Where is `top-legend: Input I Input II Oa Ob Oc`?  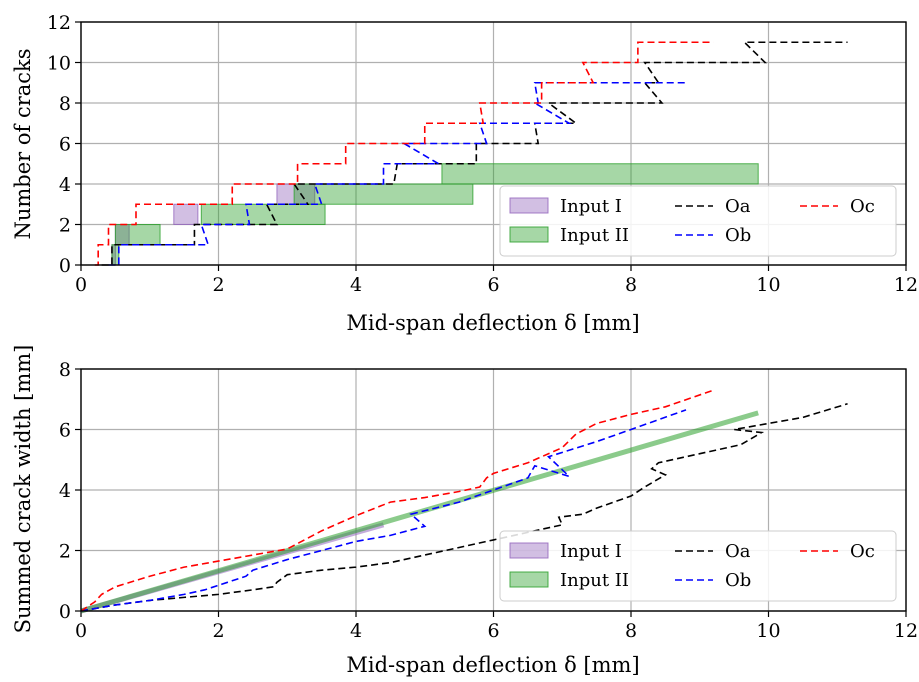
top-legend: Input I Input II Oa Ob Oc is located at coordinates (698, 221).